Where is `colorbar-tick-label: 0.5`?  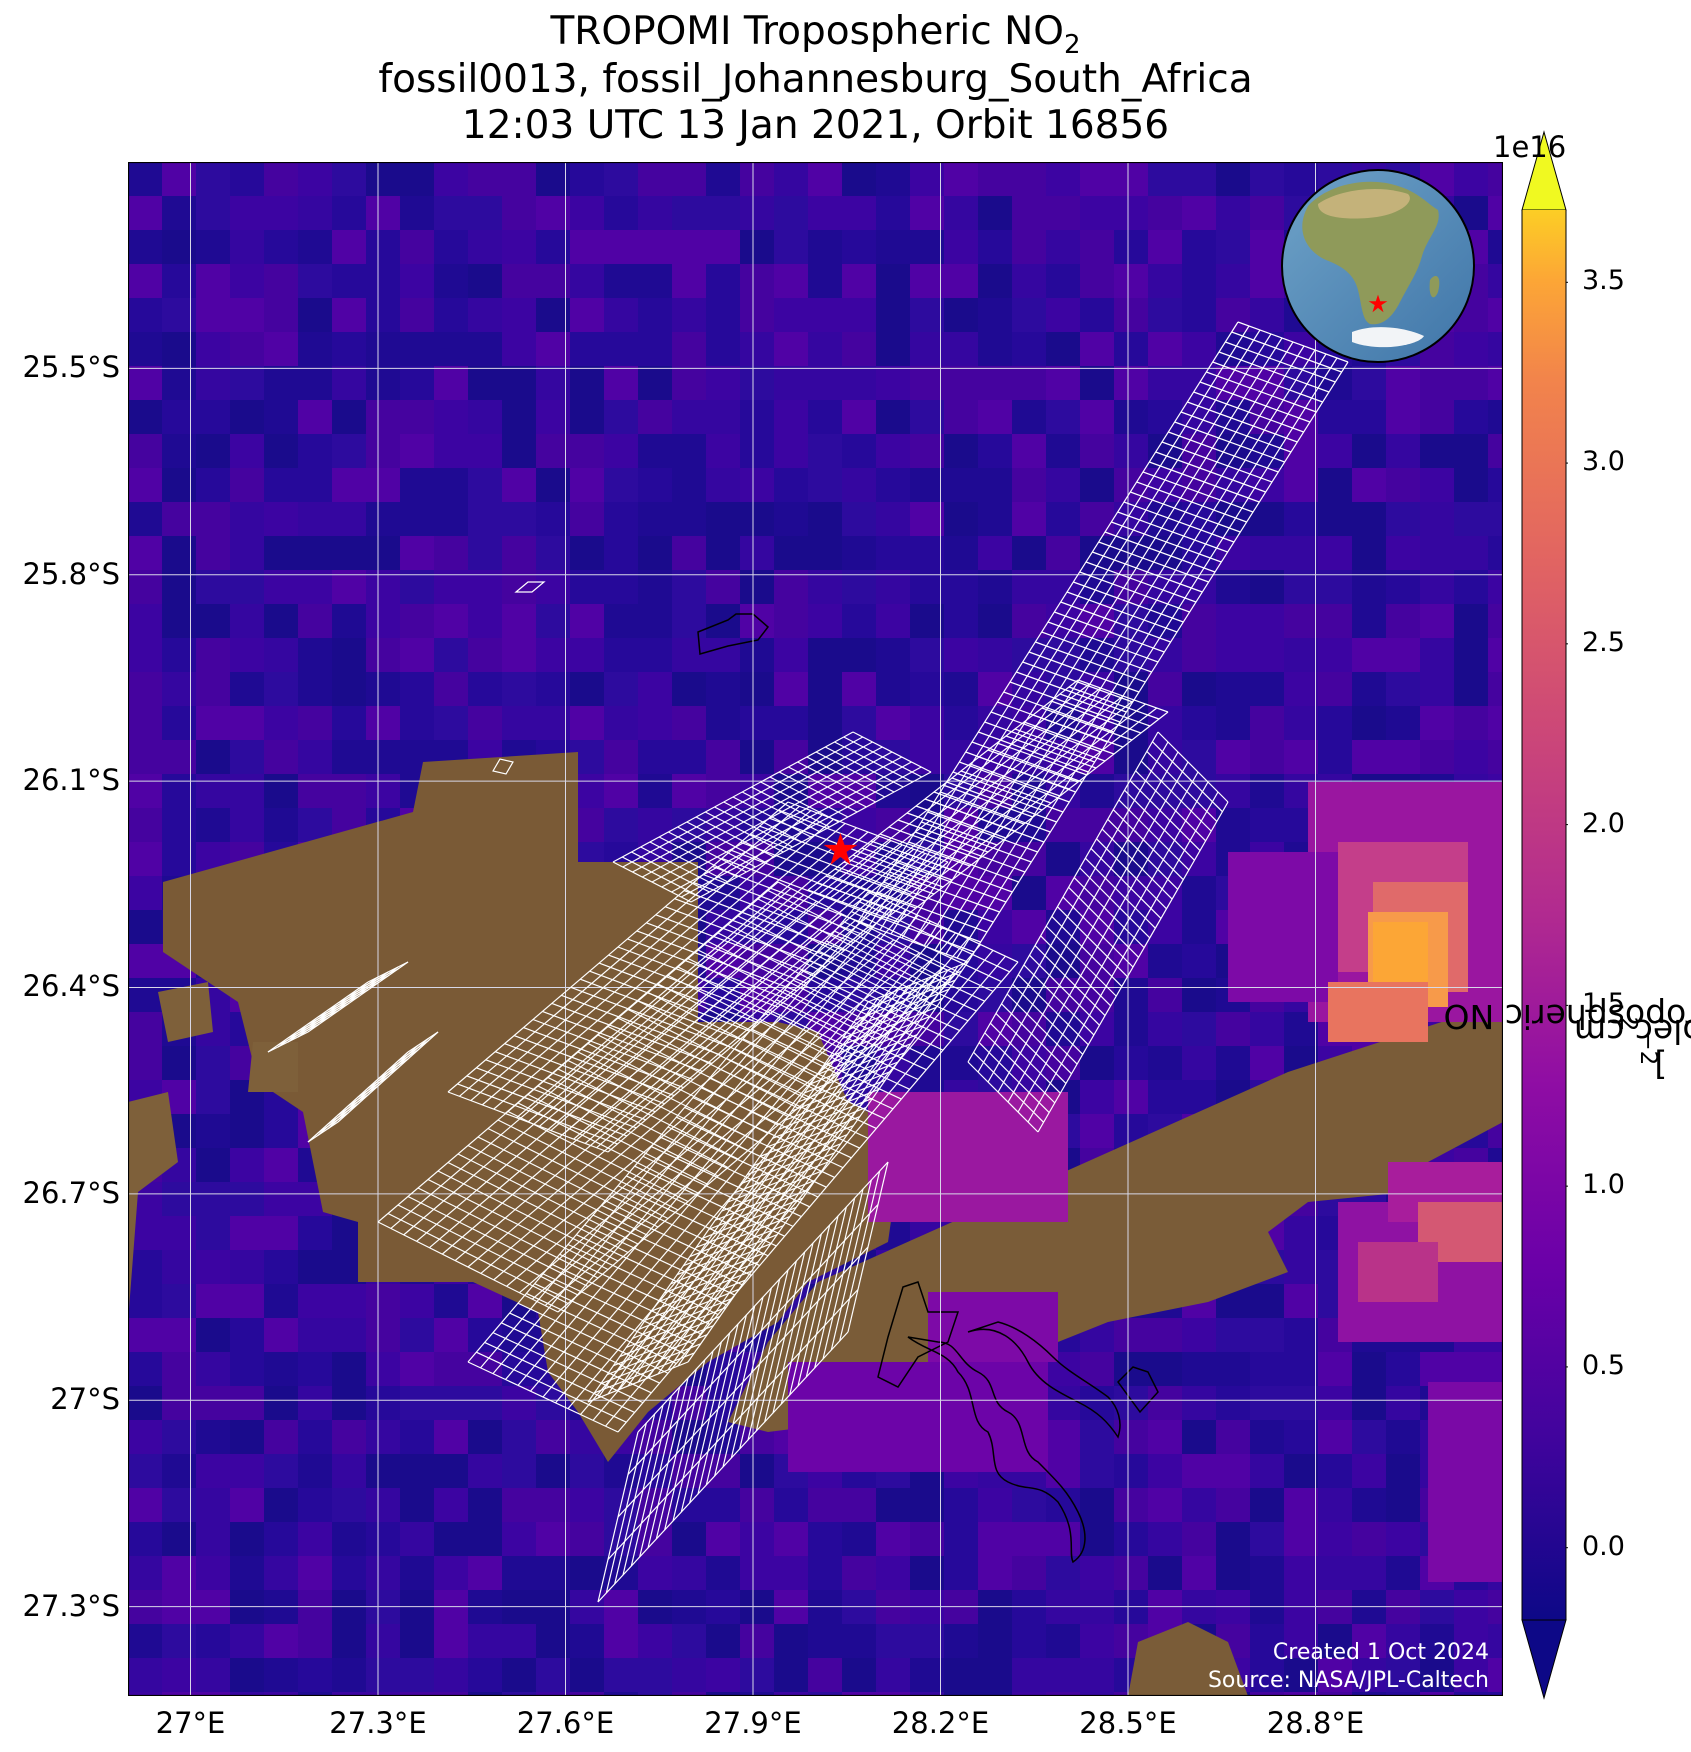 colorbar-tick-label: 0.5 is located at coordinates (1603, 1365).